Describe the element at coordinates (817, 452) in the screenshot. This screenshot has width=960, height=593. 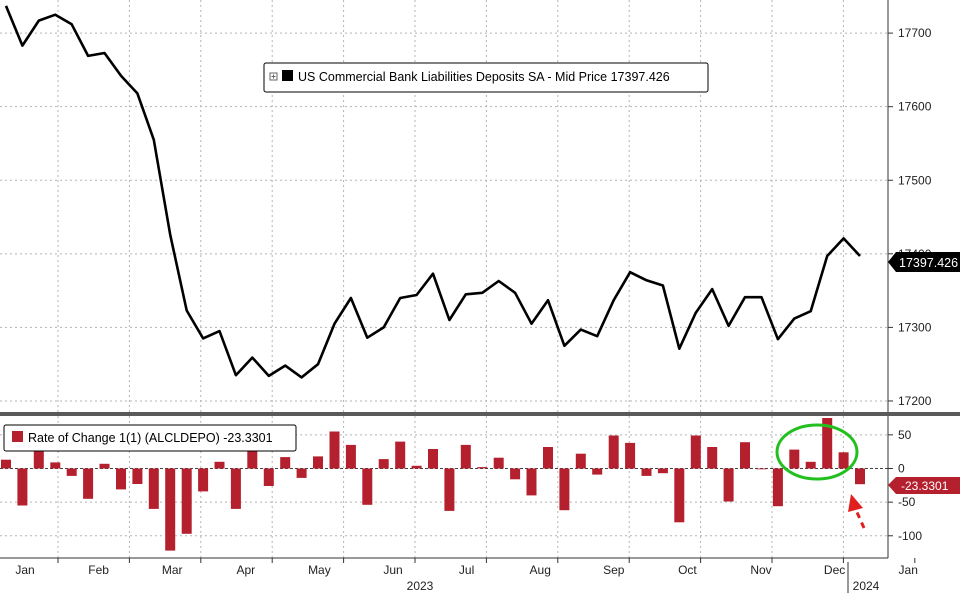
I see `highlight-ellipse` at that location.